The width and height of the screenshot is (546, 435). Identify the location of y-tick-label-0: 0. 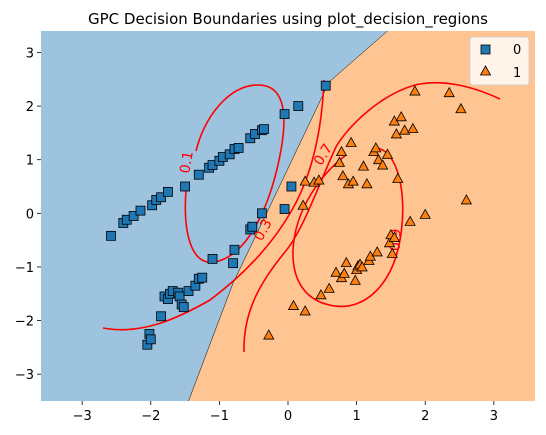
(30, 214).